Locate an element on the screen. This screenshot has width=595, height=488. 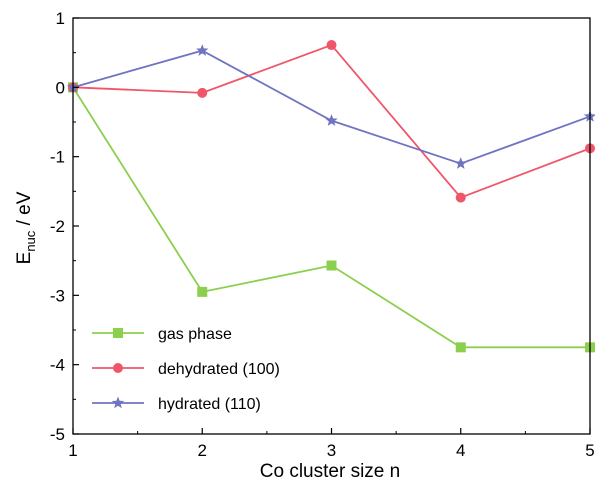
y-tick-label: -3 is located at coordinates (57, 295).